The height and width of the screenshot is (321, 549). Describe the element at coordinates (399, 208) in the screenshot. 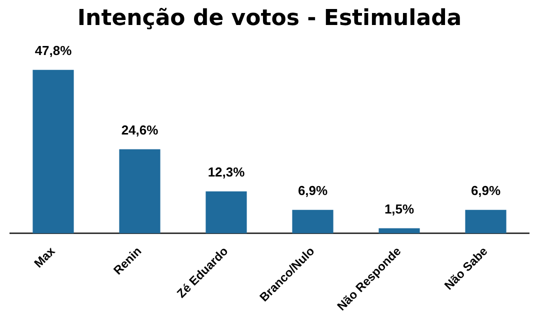

I see `data-label: 1,5%` at that location.